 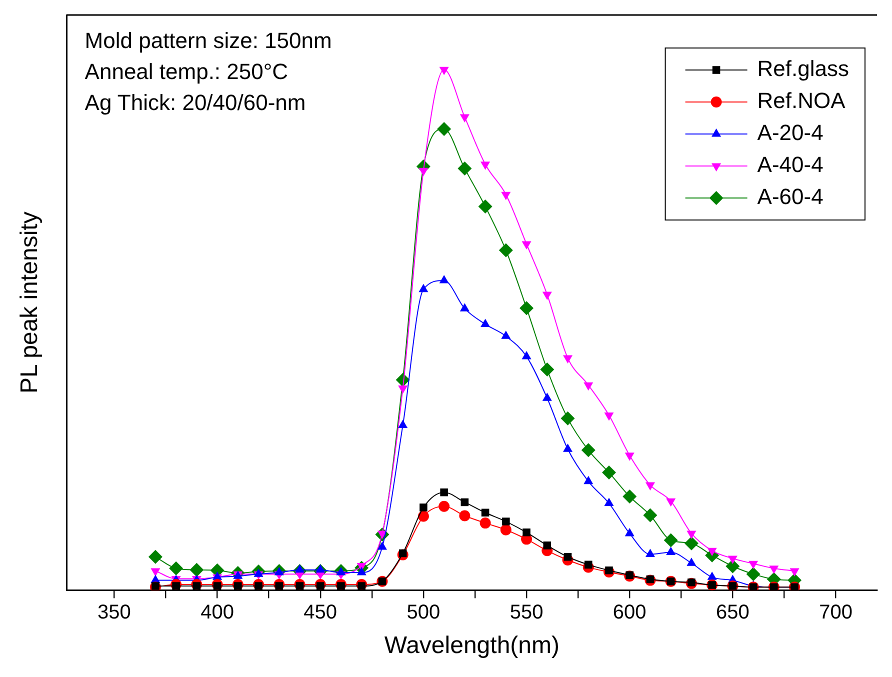 What do you see at coordinates (472, 646) in the screenshot?
I see `x-axis-title: Wavelength(nm)` at bounding box center [472, 646].